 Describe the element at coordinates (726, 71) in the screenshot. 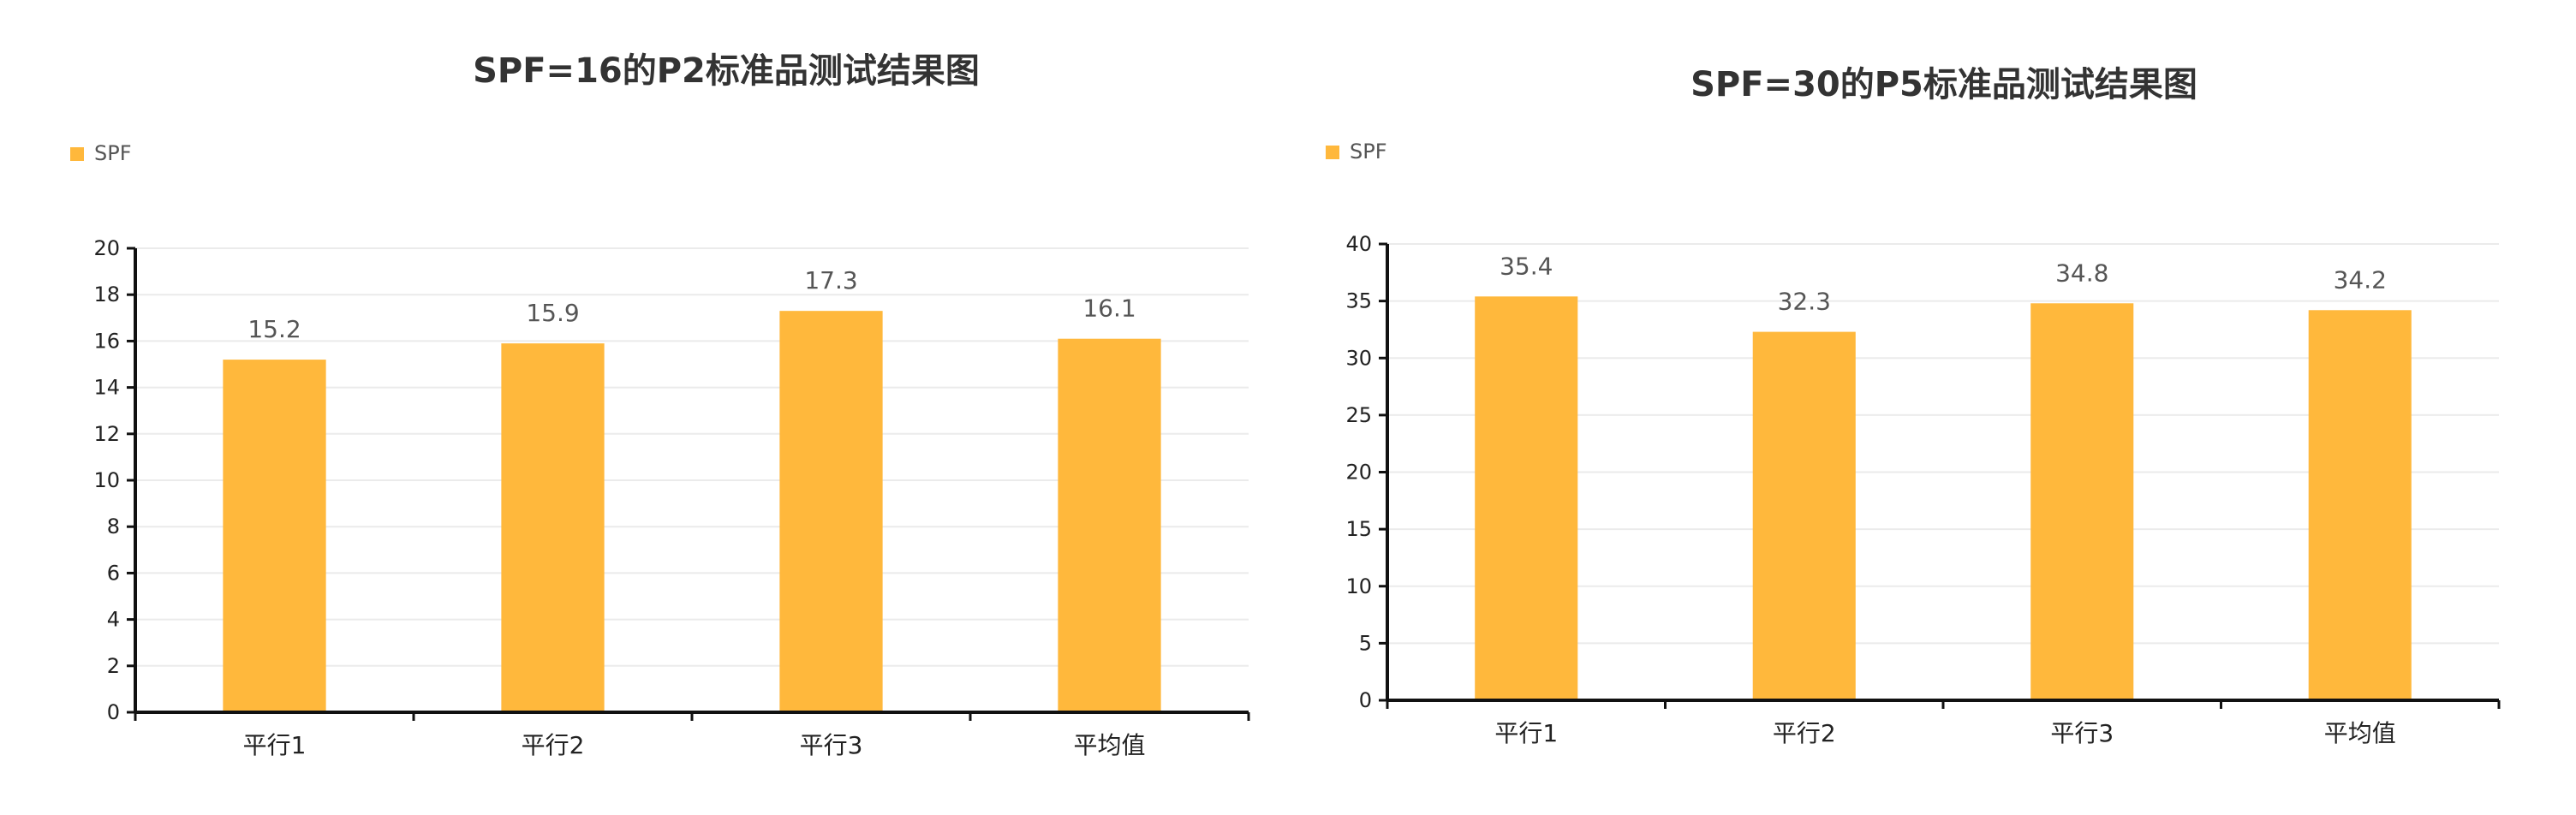

I see `chart-title: SPF=16的P2标准品测试结果图` at that location.